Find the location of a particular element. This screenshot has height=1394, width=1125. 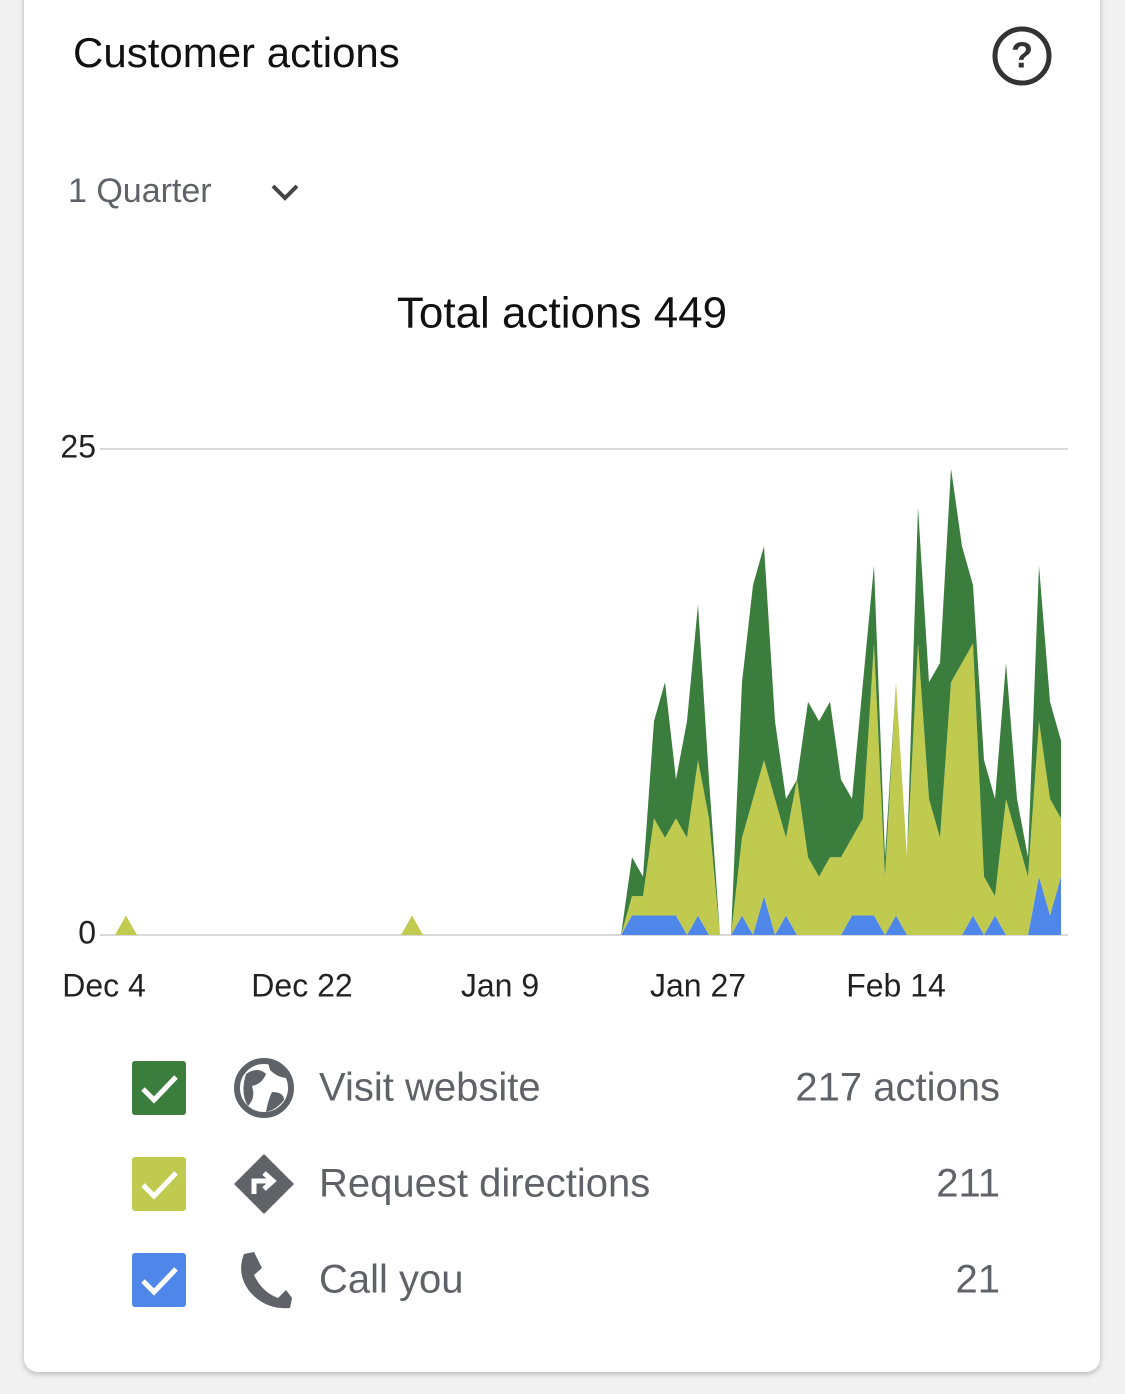

x-tick-label: Dec 4 is located at coordinates (104, 985).